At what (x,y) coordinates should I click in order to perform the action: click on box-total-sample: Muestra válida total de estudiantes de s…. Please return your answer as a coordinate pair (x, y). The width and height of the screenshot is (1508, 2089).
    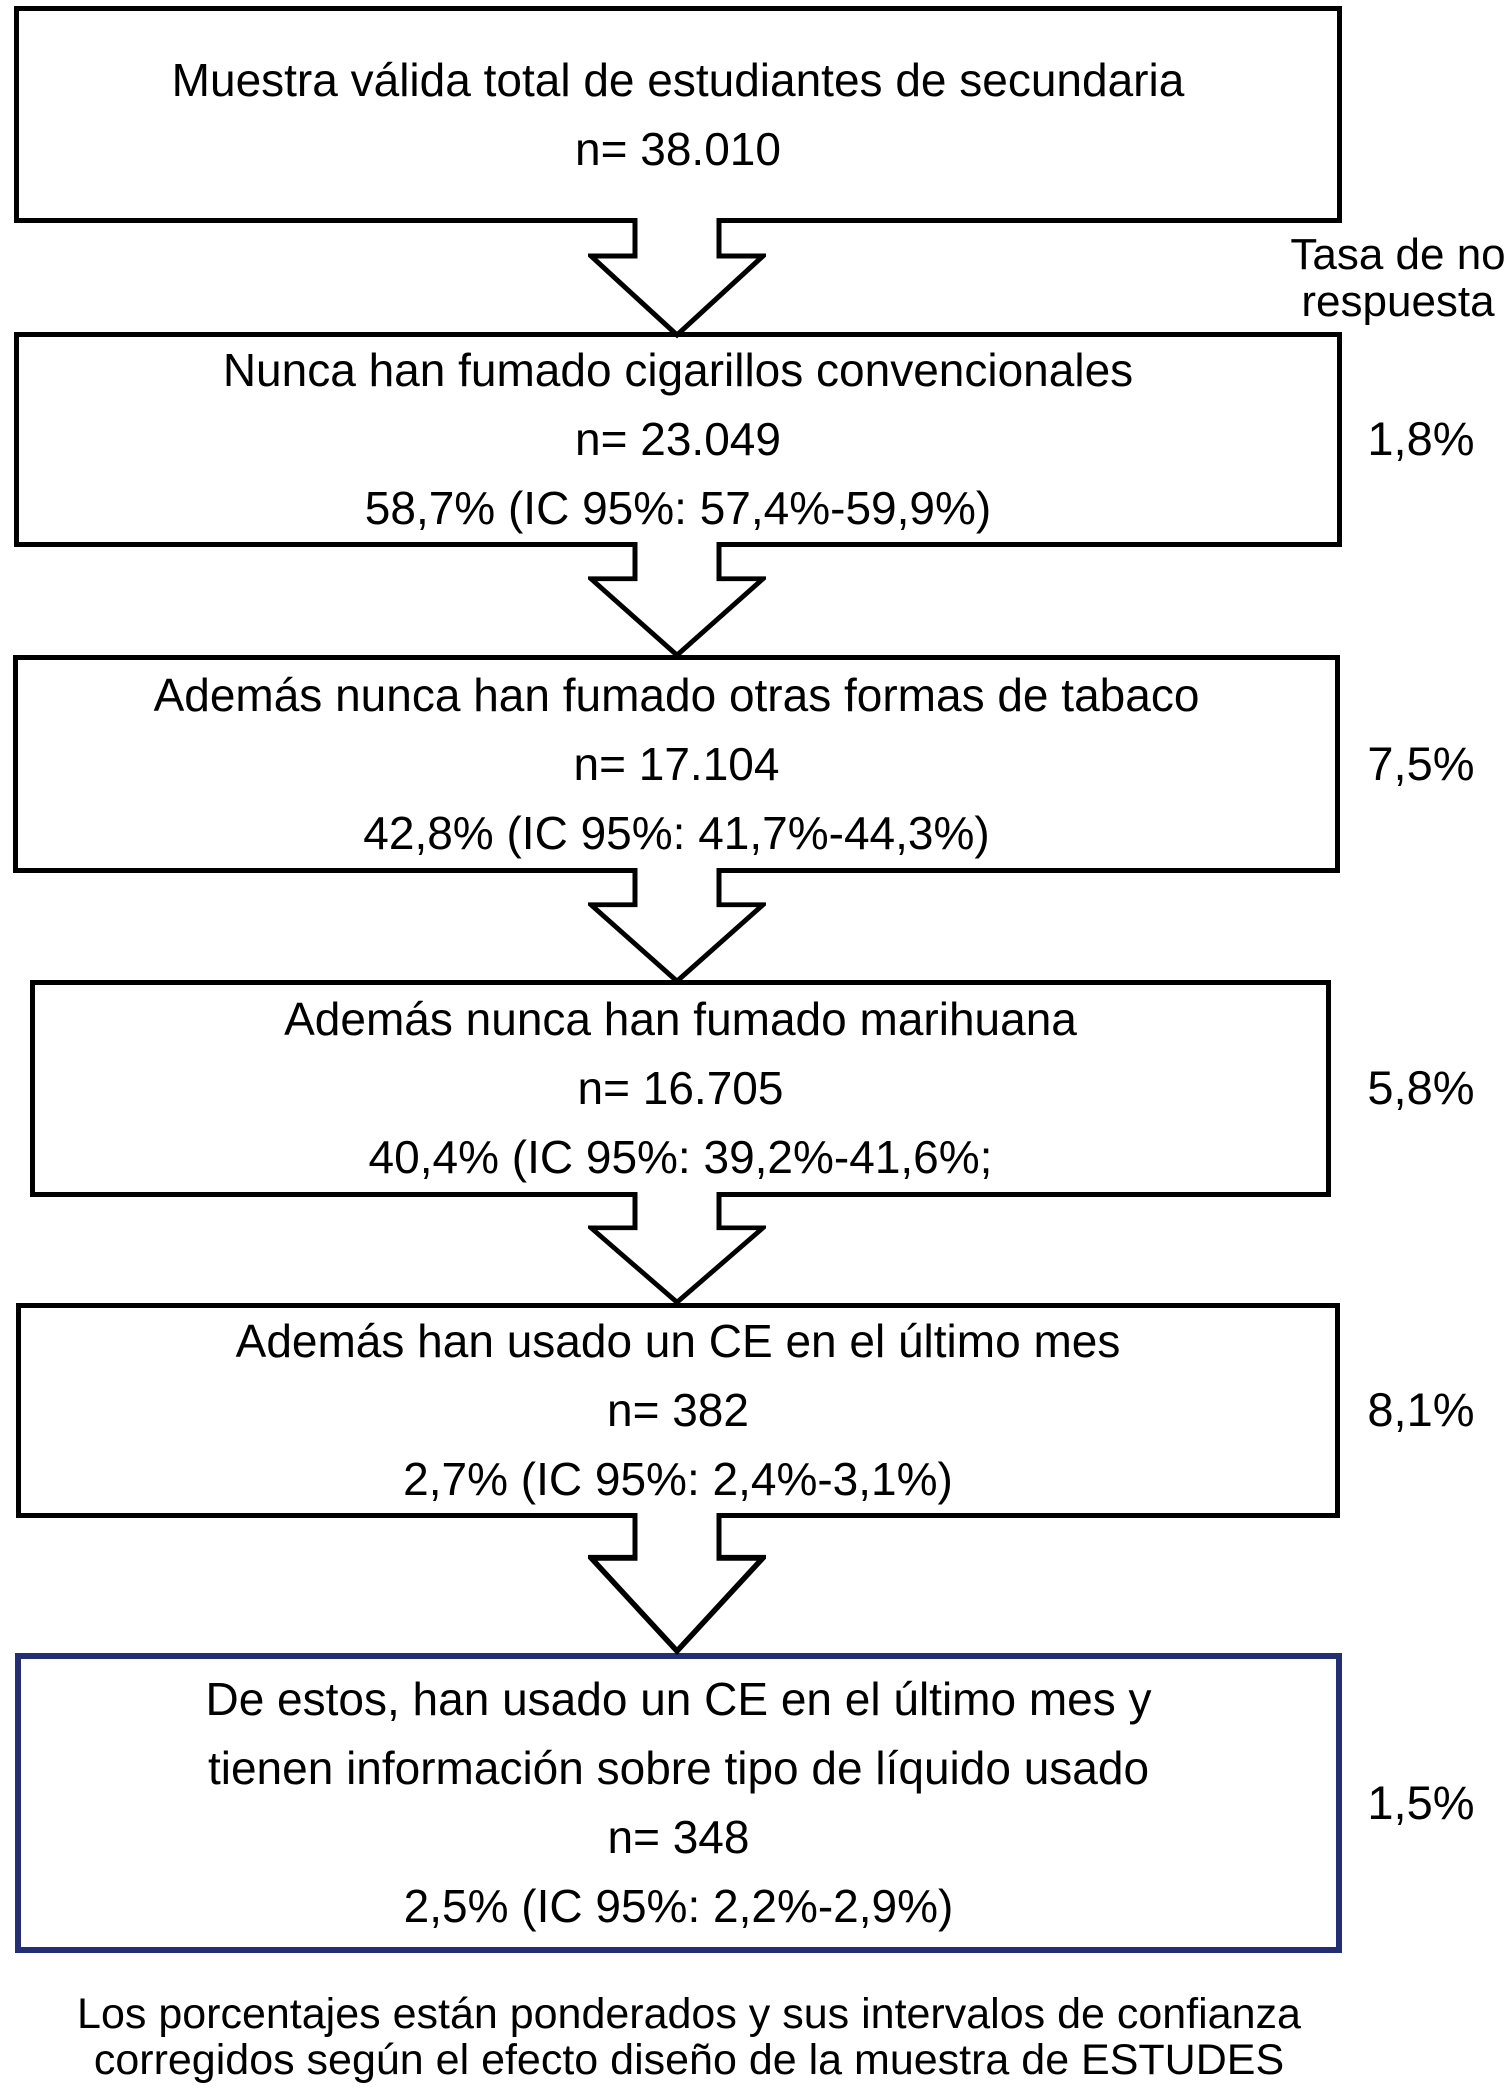
    Looking at the image, I should click on (678, 114).